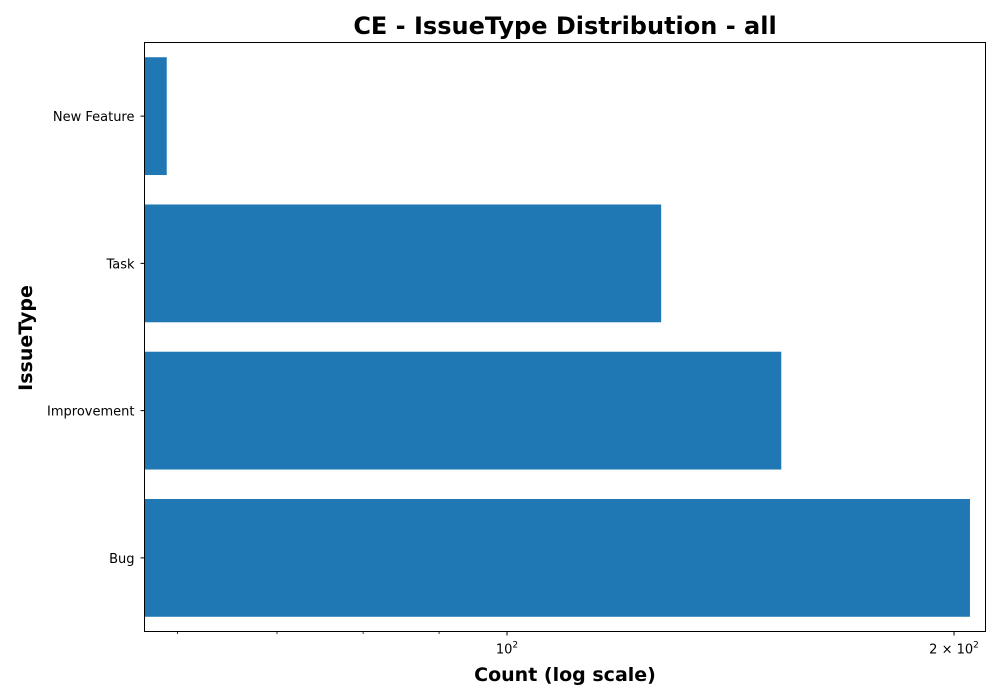  What do you see at coordinates (463, 410) in the screenshot?
I see `bar-improvement` at bounding box center [463, 410].